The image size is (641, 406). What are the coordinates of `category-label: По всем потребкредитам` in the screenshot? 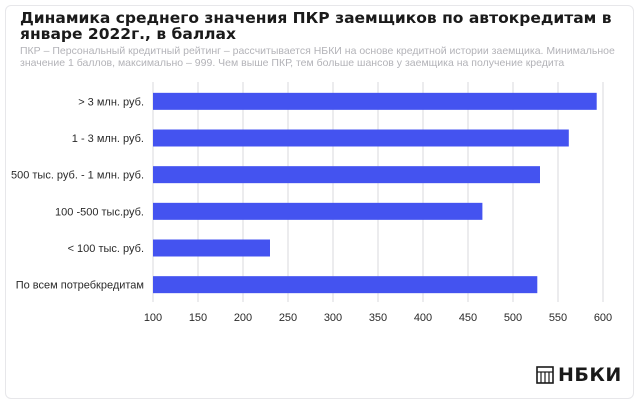 It's located at (80, 286).